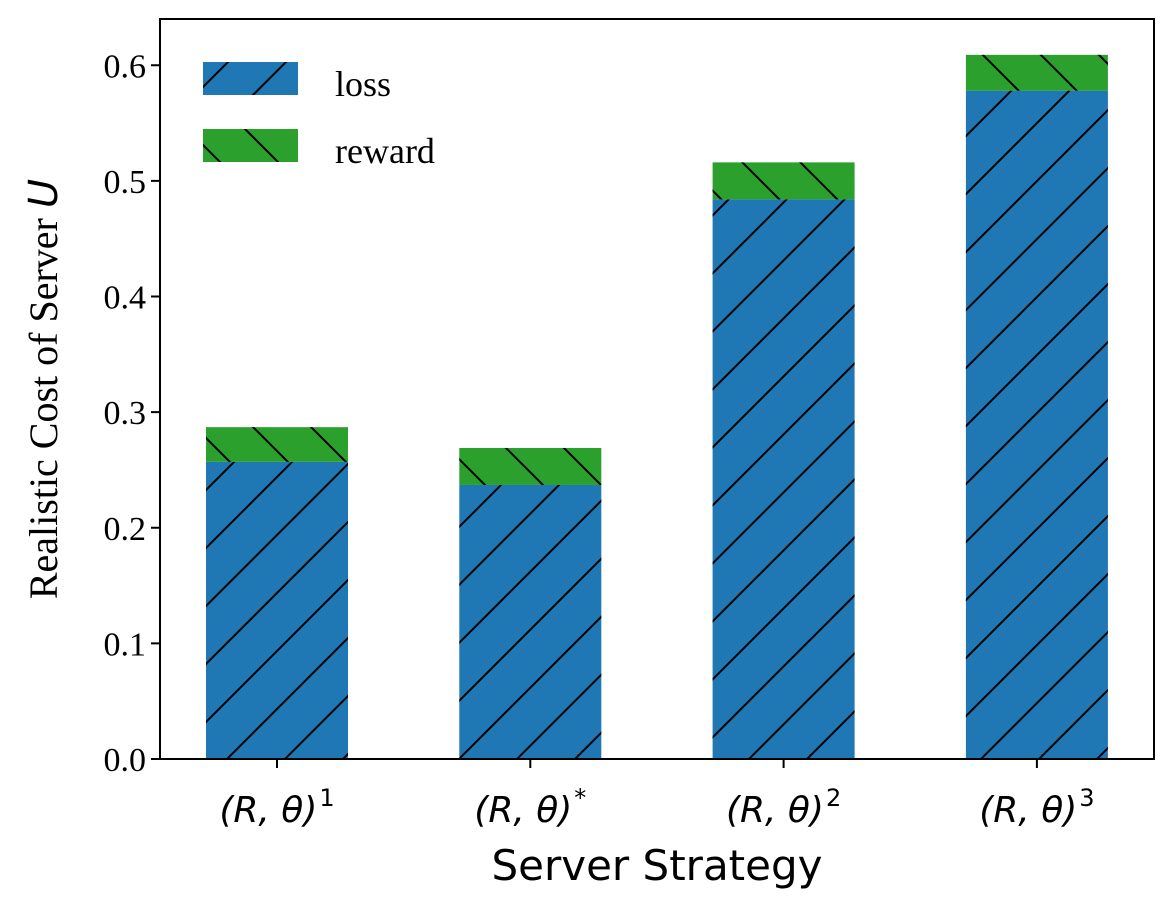  I want to click on legend-entry-loss: loss, so click(297, 83).